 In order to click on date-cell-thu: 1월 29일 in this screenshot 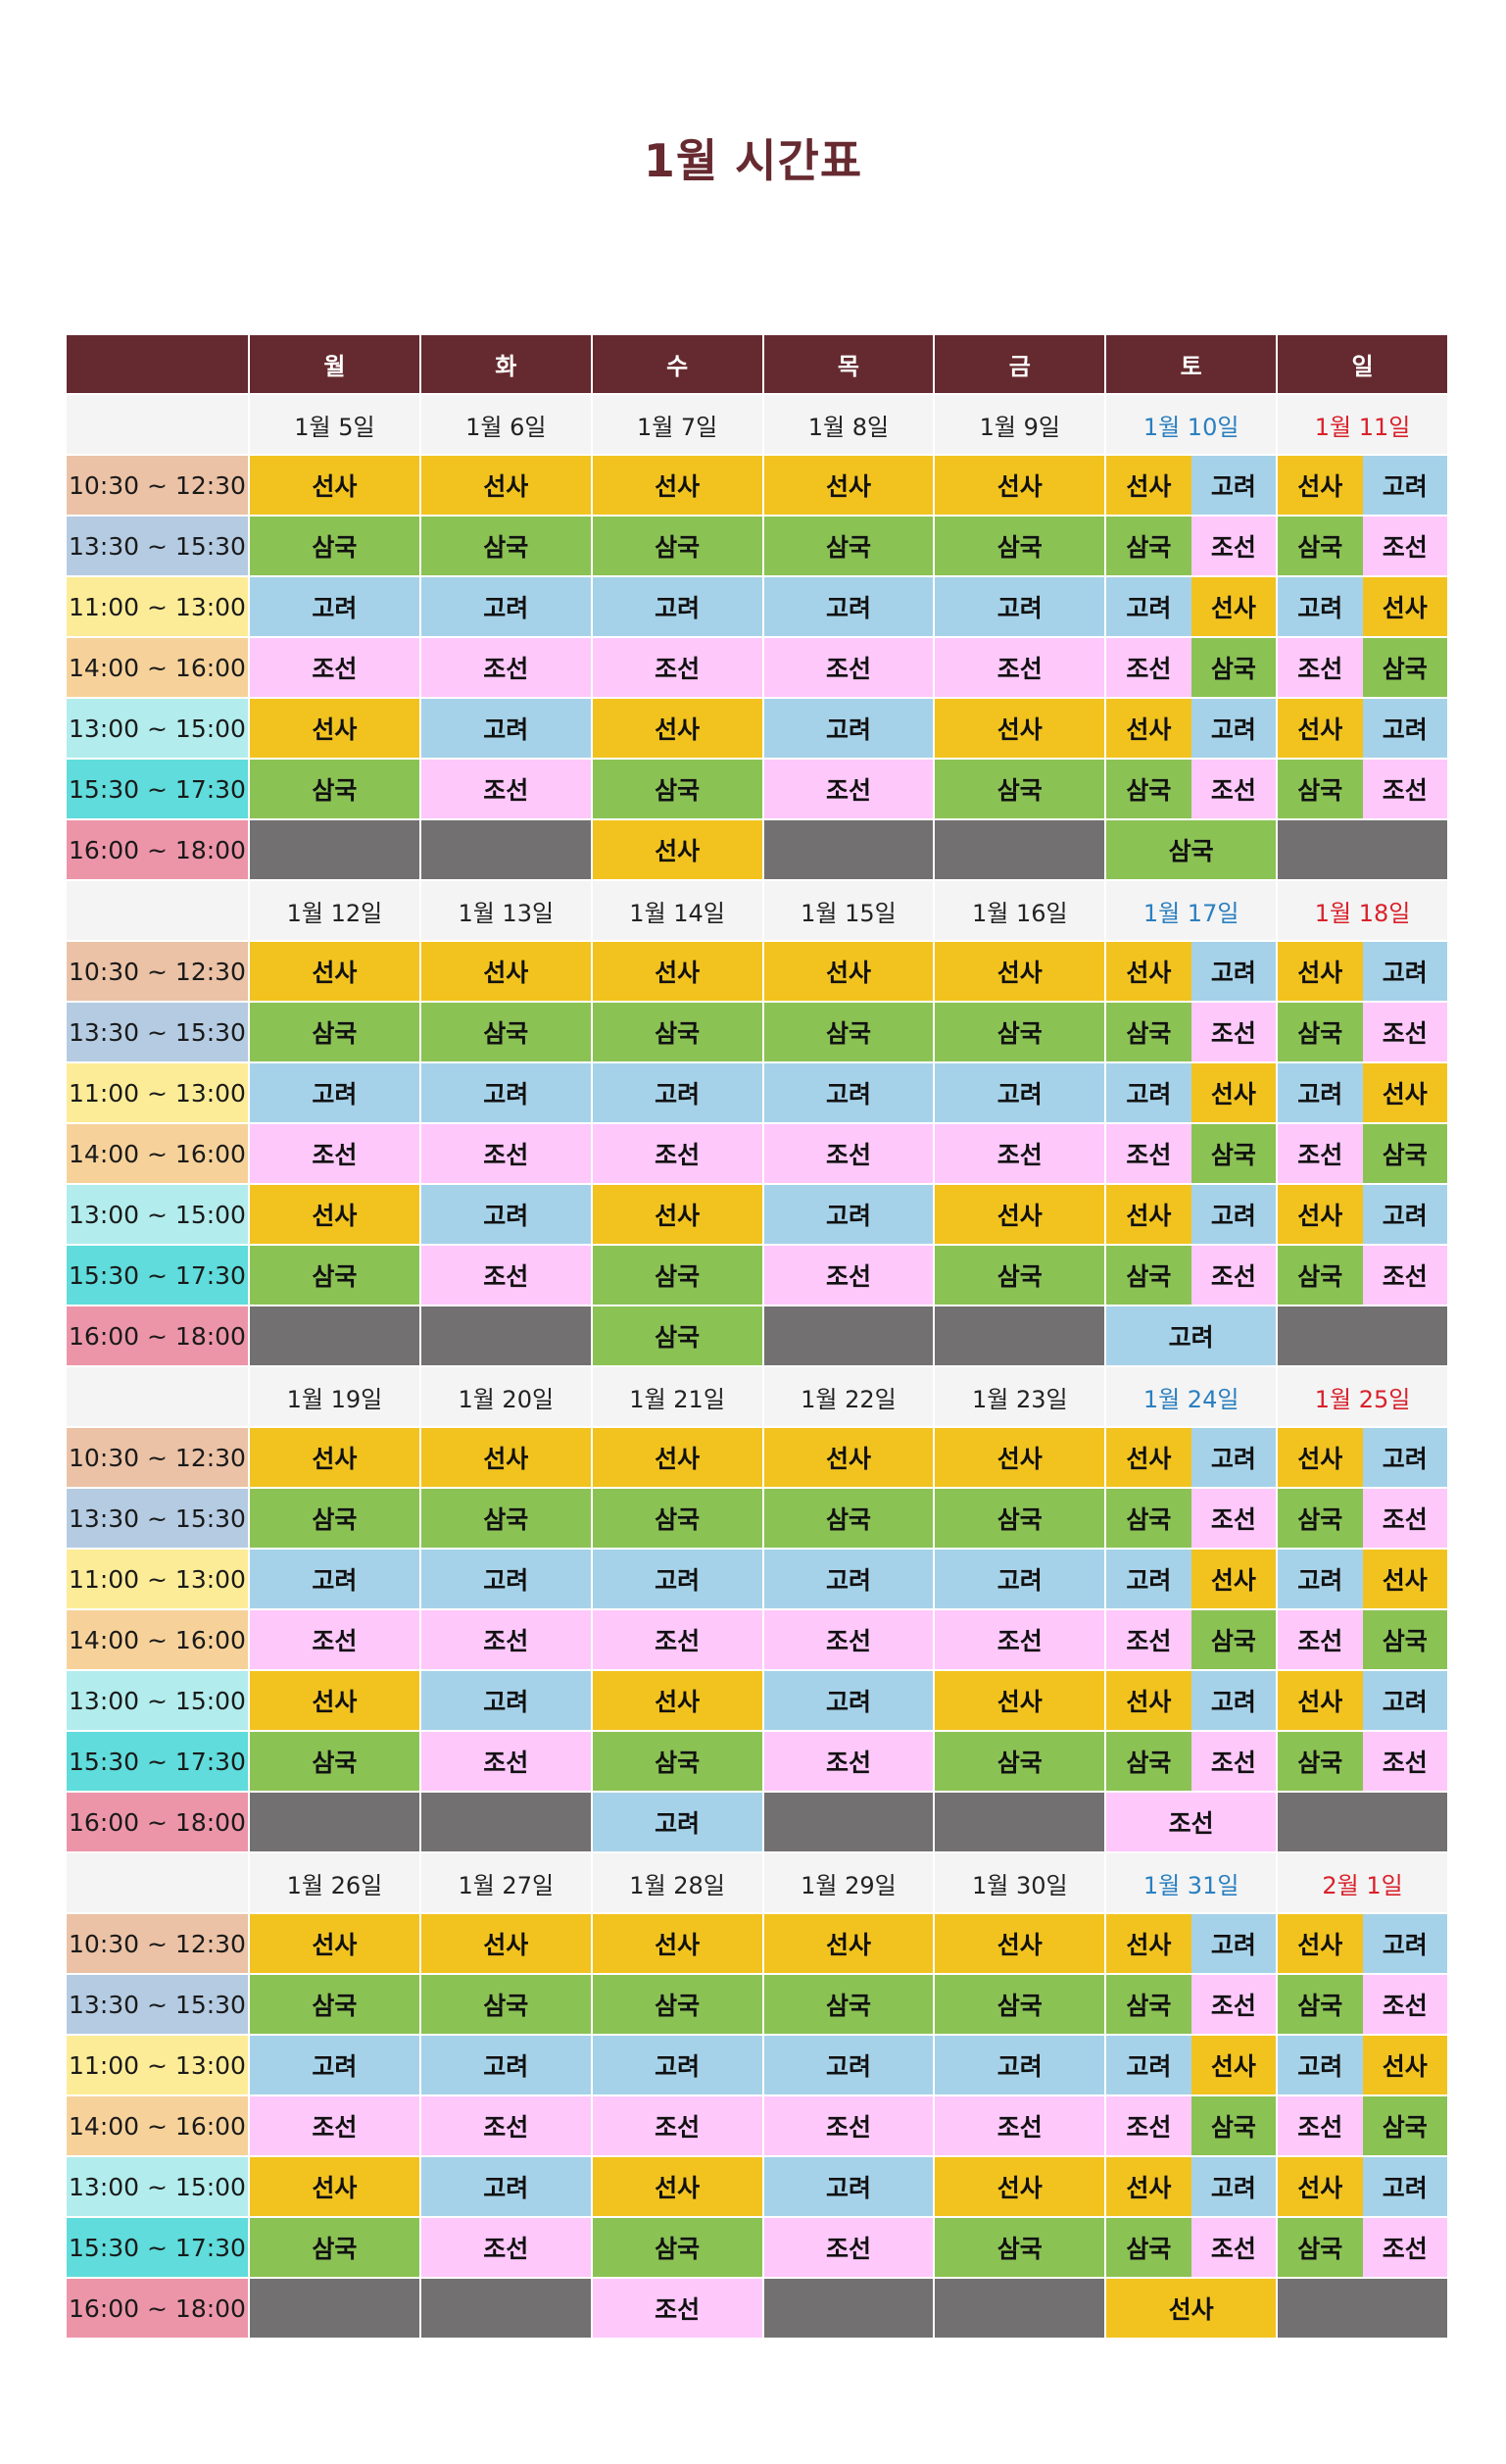, I will do `click(848, 1883)`.